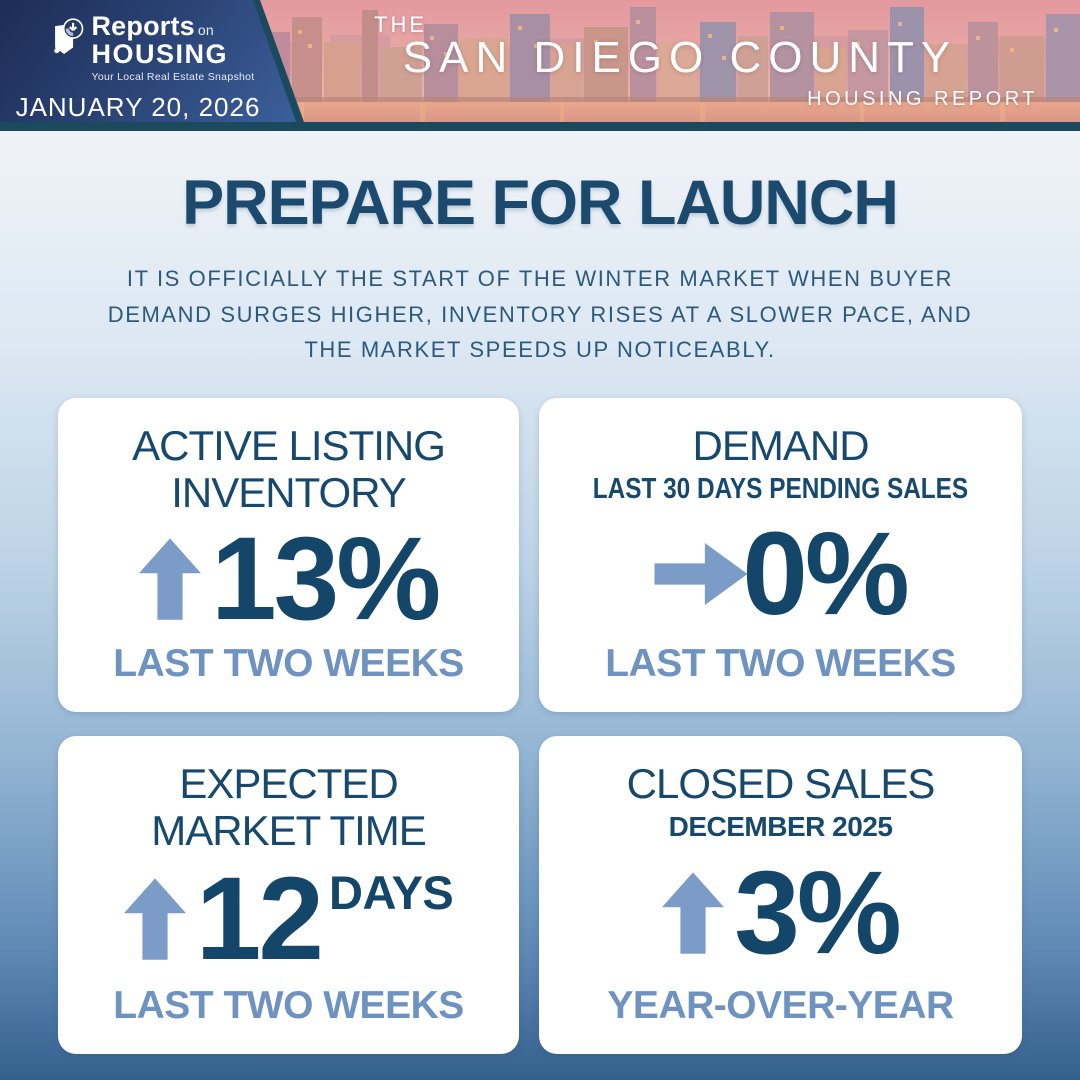 The width and height of the screenshot is (1080, 1080). What do you see at coordinates (138, 106) in the screenshot?
I see `report-date: JANUARY 20, 2026` at bounding box center [138, 106].